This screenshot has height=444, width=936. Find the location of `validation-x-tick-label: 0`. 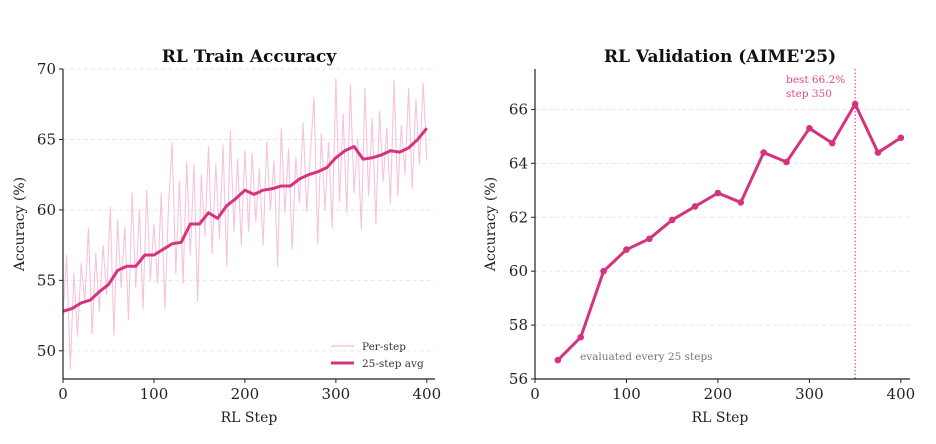

validation-x-tick-label: 0 is located at coordinates (535, 394).